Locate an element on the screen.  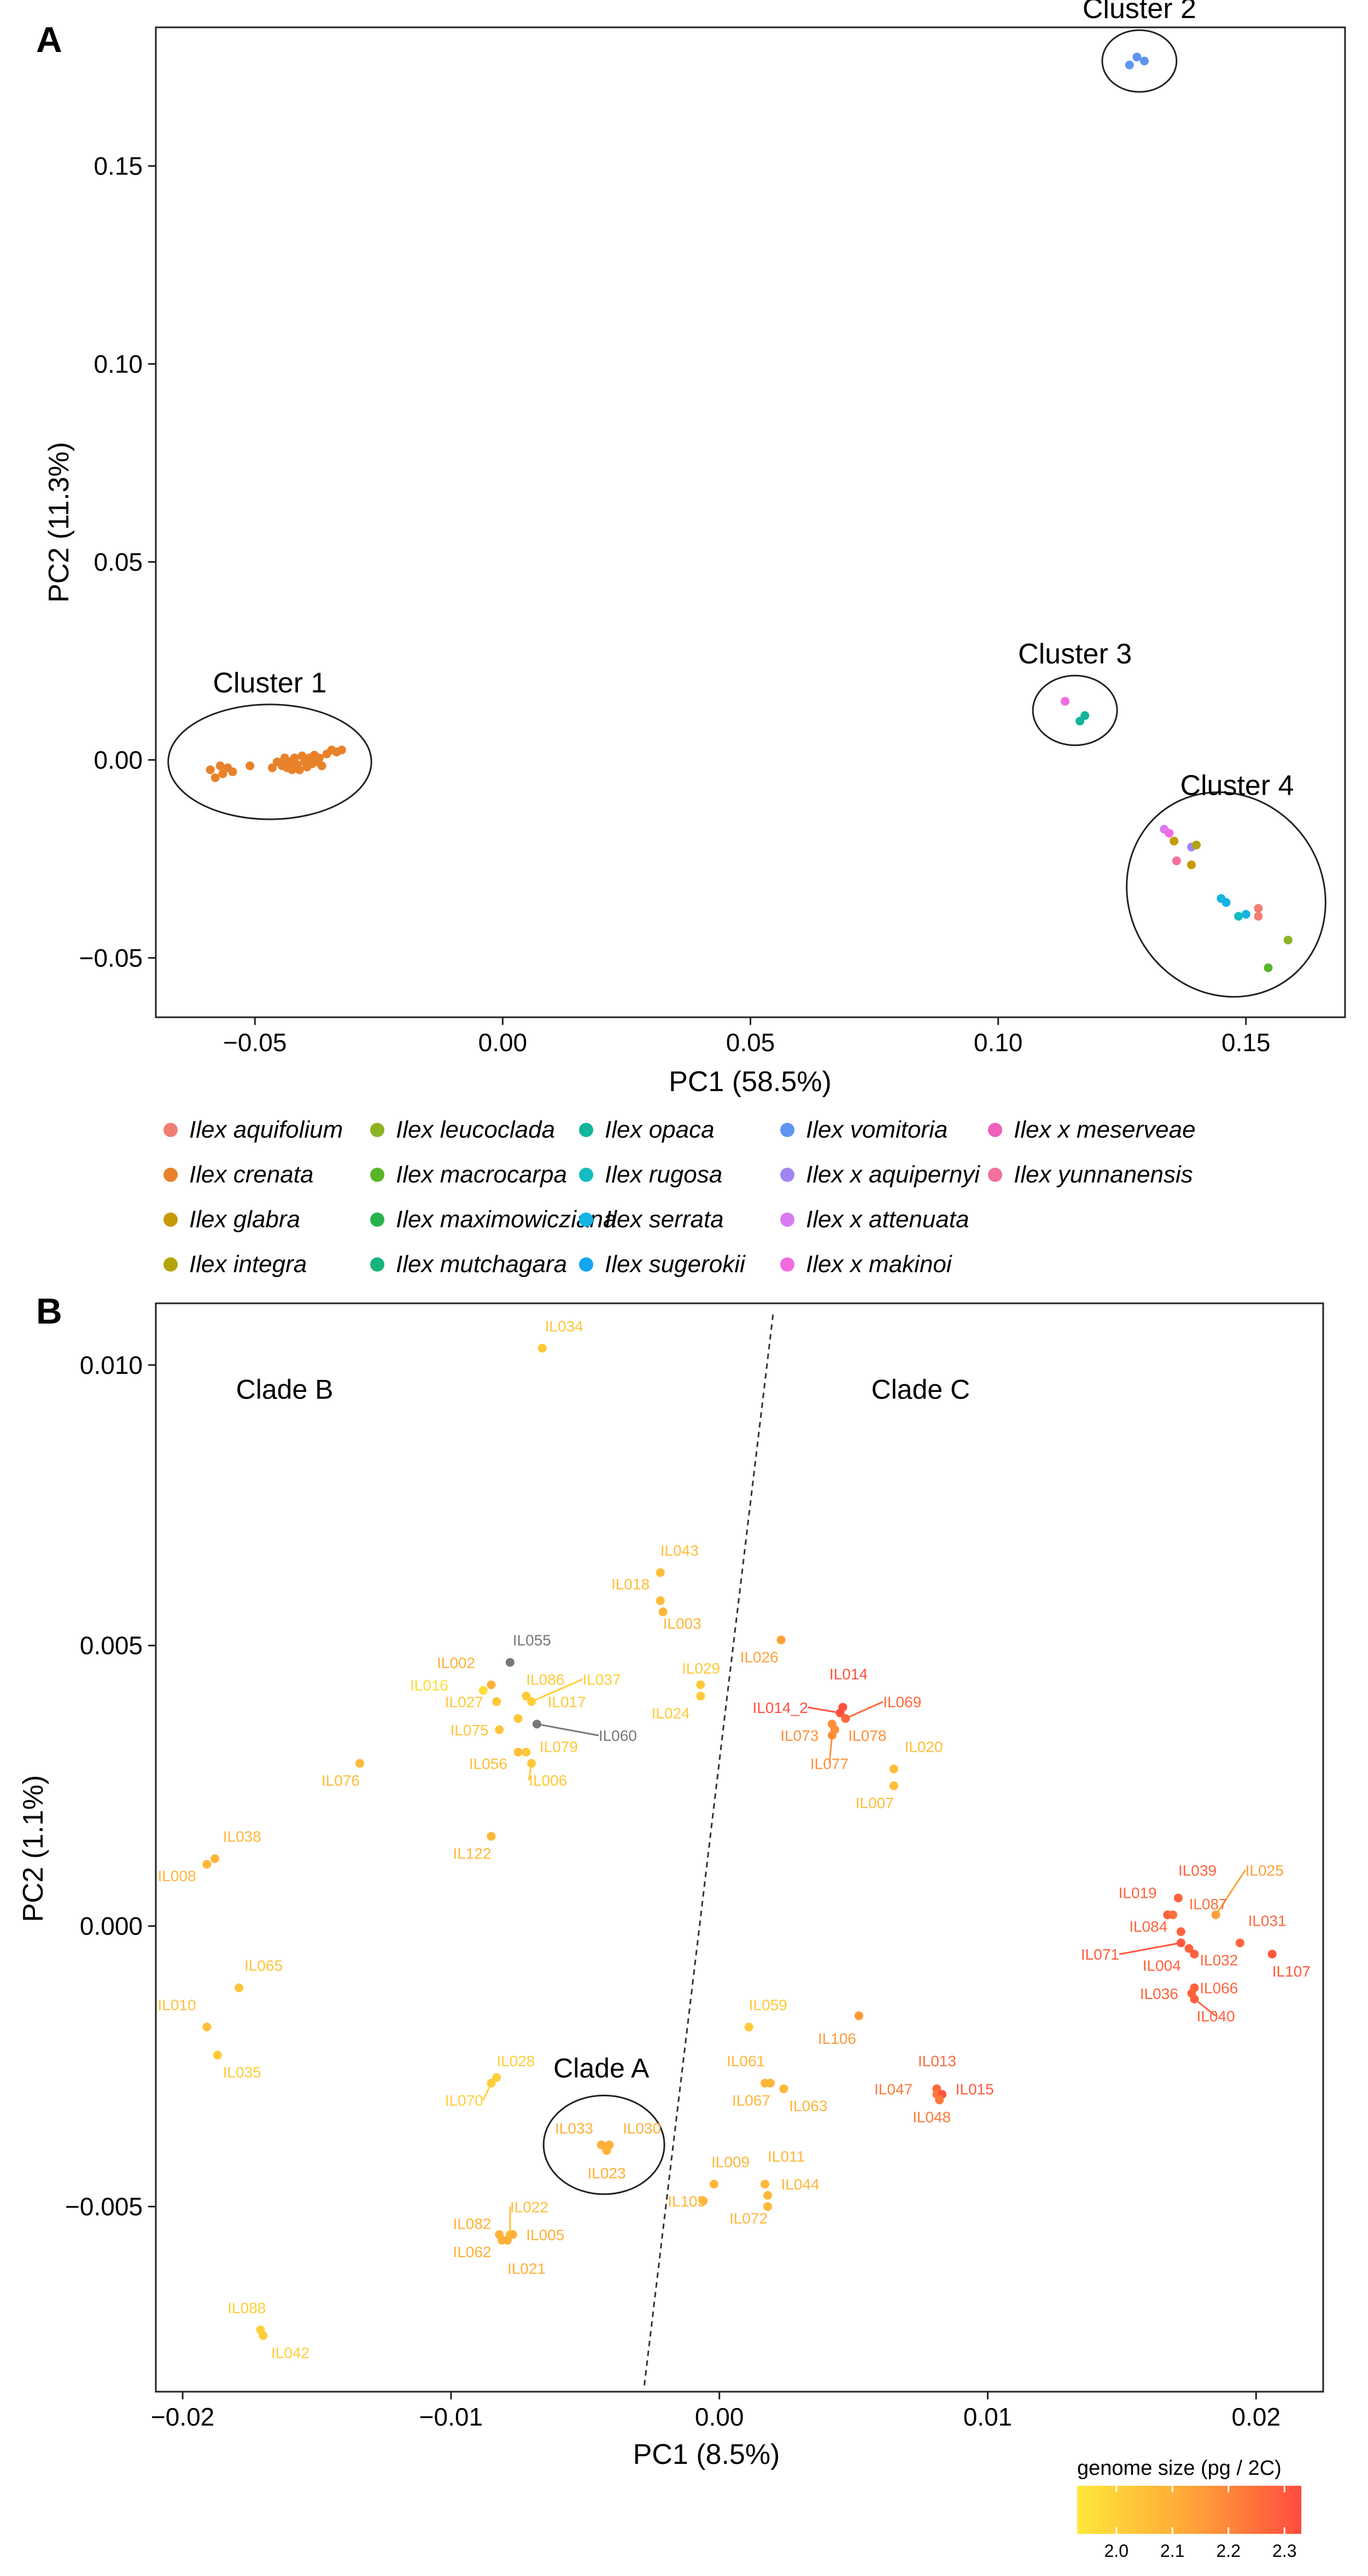
sample-label: IL055 is located at coordinates (532, 1641).